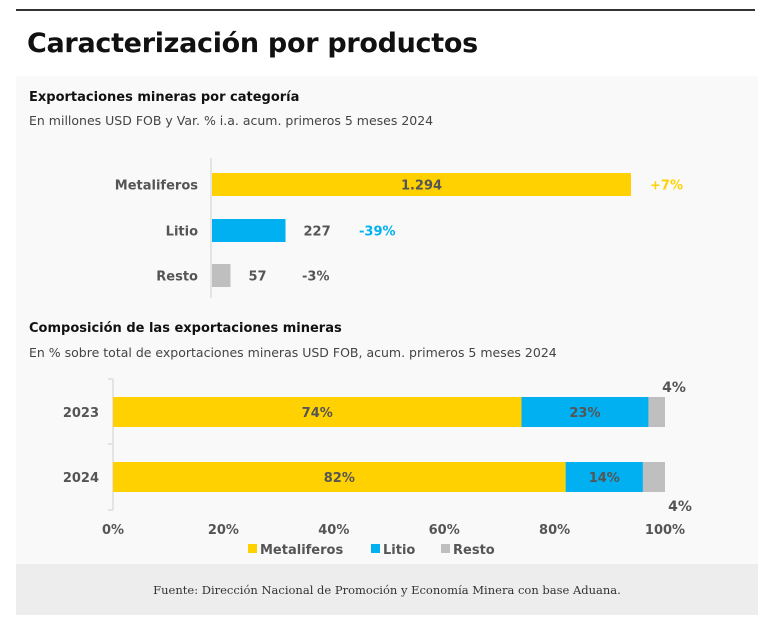 The image size is (773, 622). Describe the element at coordinates (653, 477) in the screenshot. I see `segment-resto-2024` at that location.